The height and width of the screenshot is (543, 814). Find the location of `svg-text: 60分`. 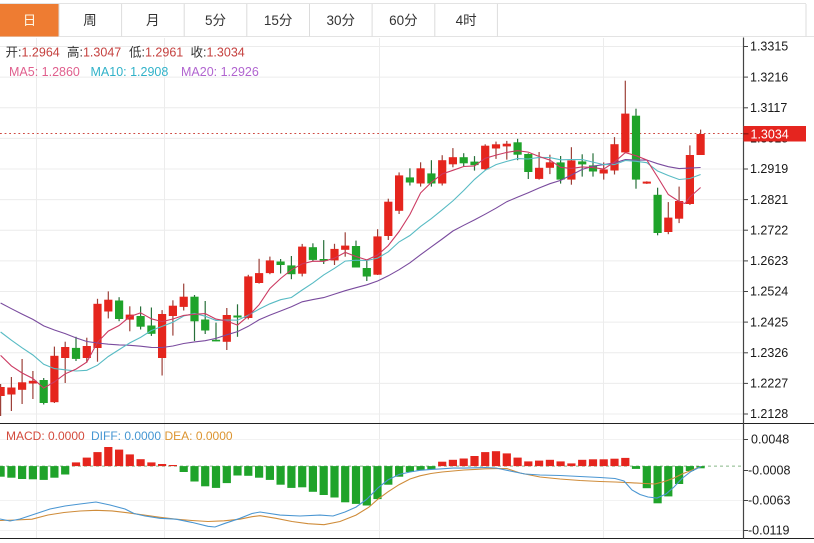

svg-text: 60分 is located at coordinates (403, 20).